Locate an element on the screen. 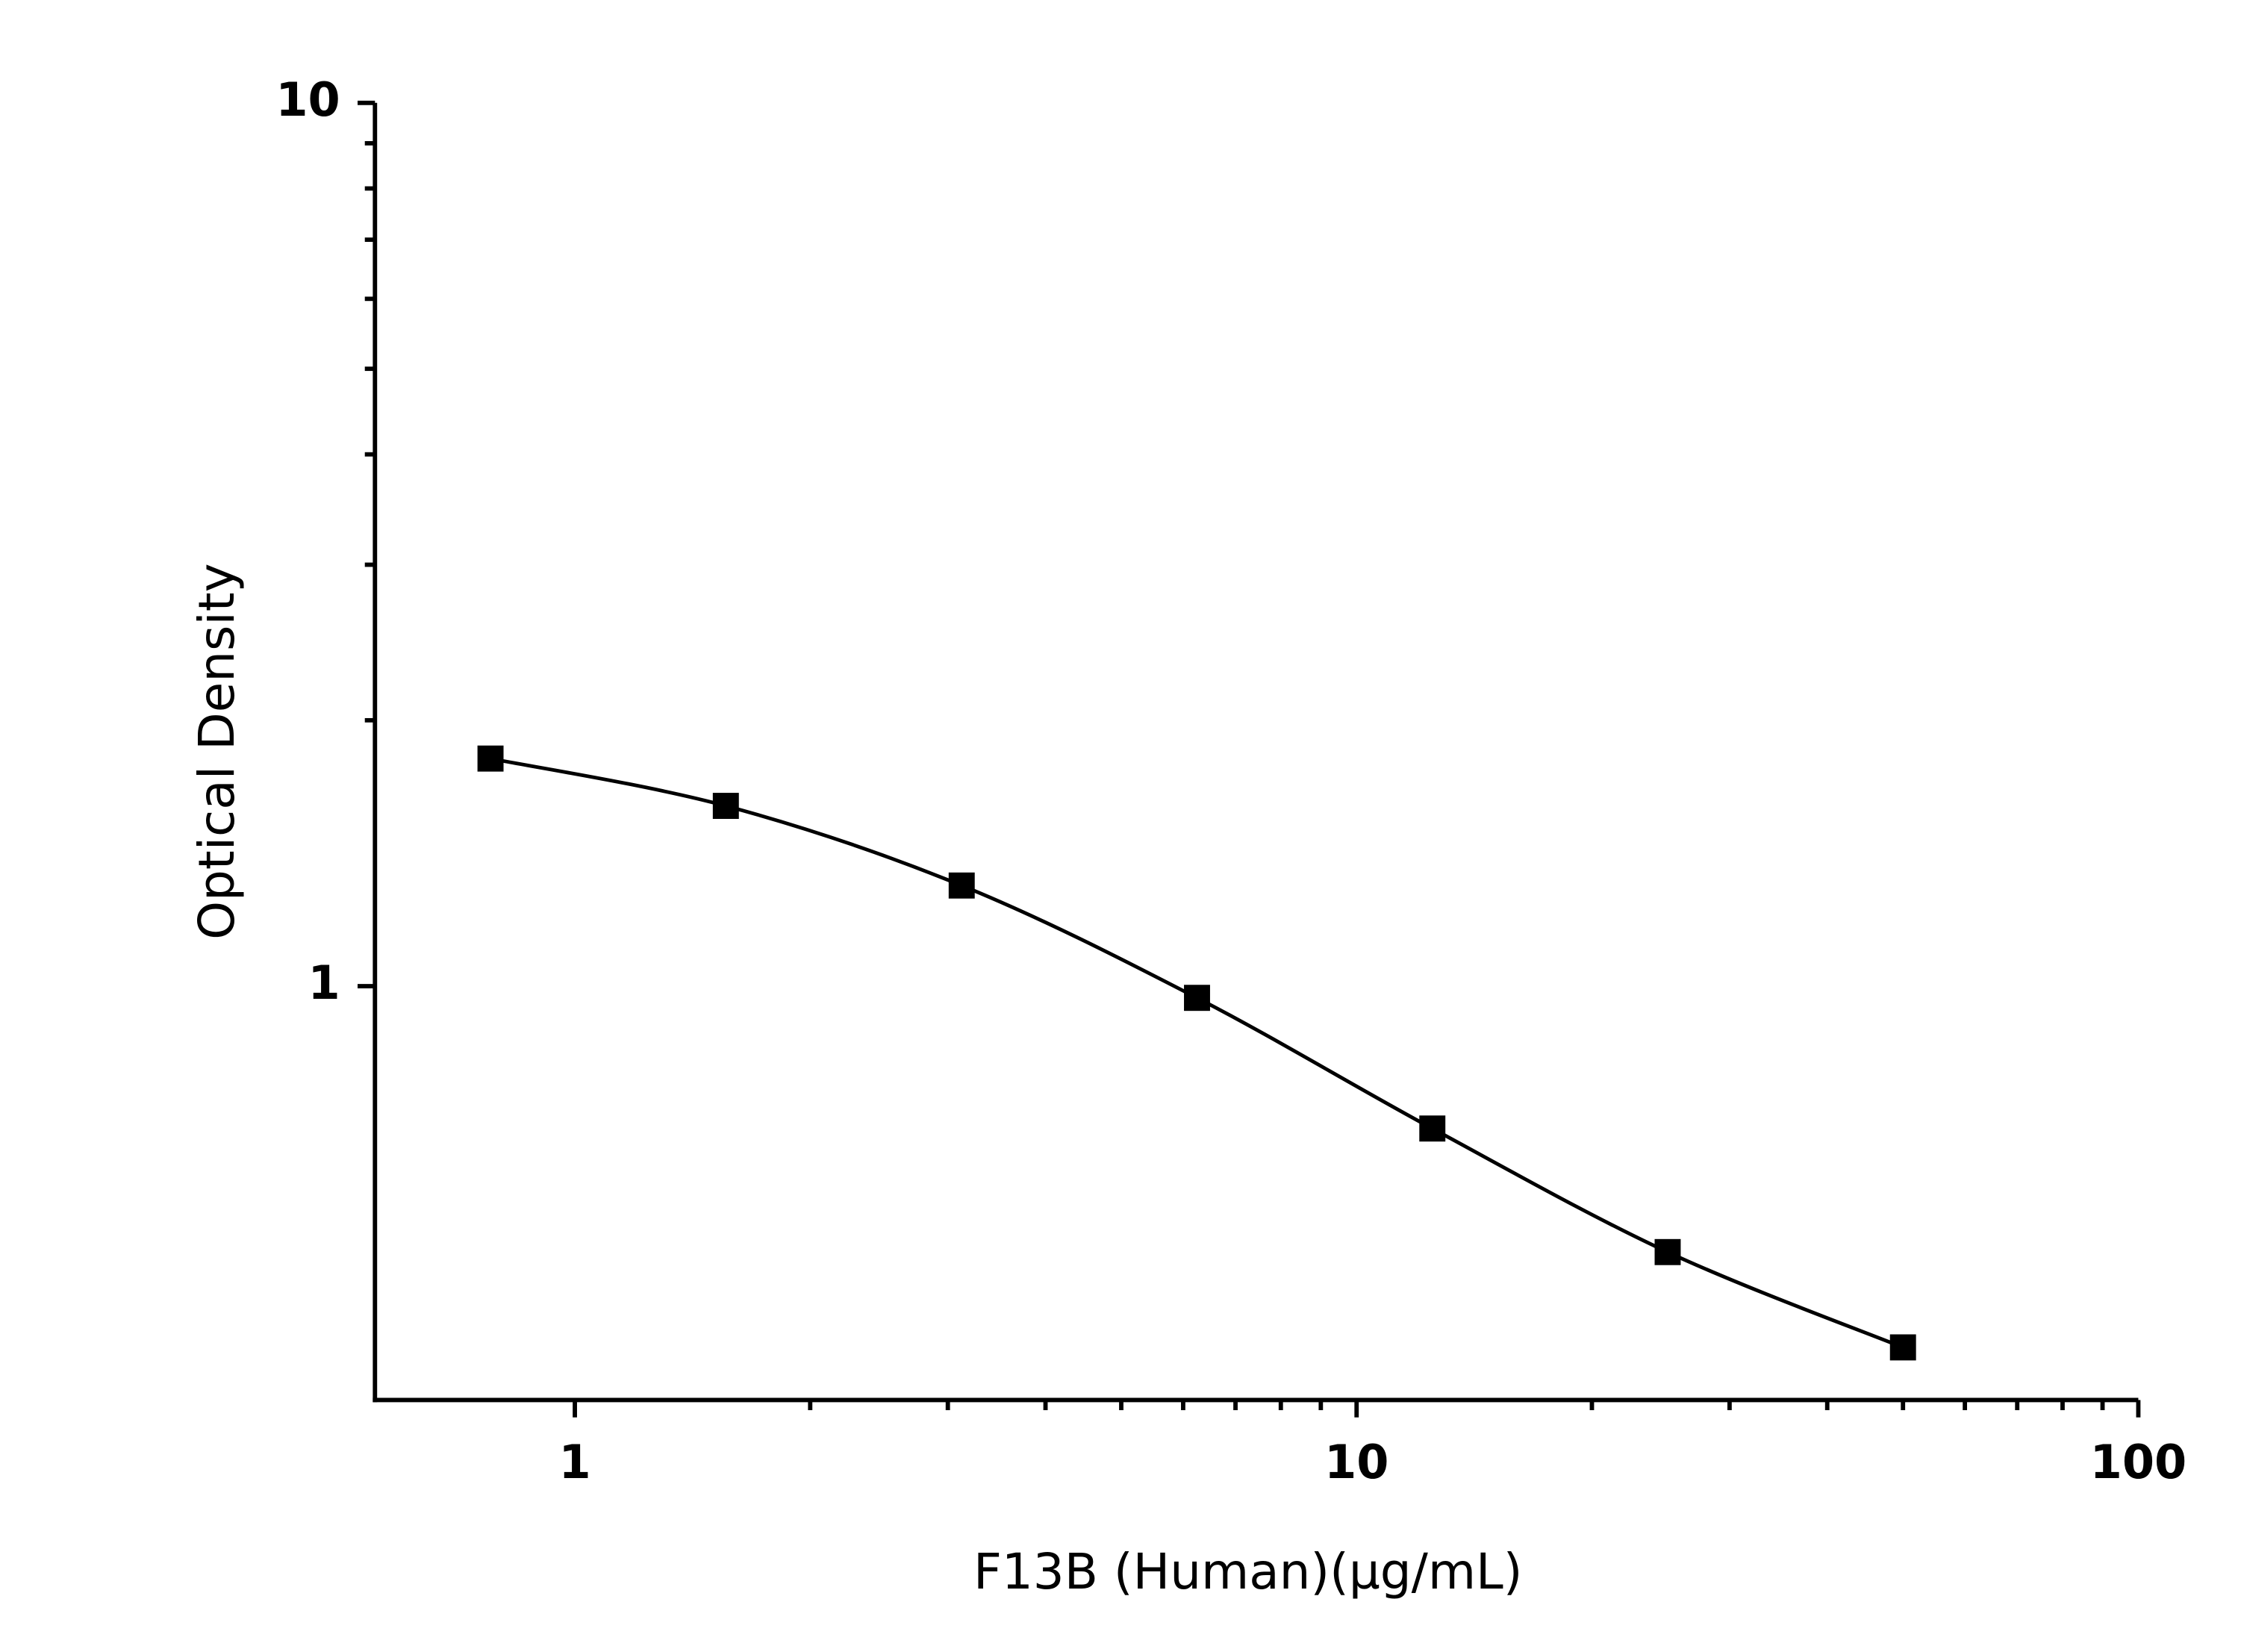  x-tick-label: 10 is located at coordinates (1356, 1462).